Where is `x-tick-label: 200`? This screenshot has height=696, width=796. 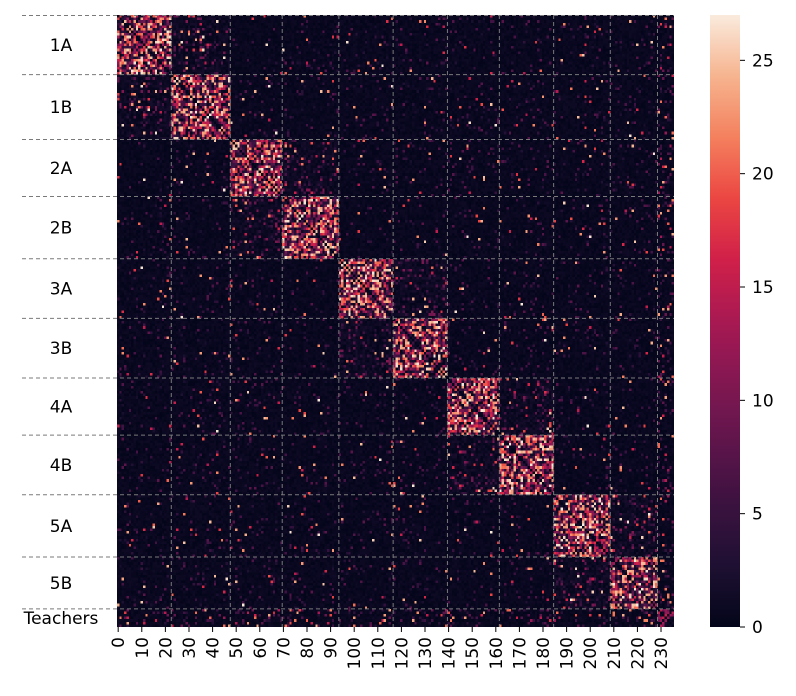
x-tick-label: 200 is located at coordinates (591, 653).